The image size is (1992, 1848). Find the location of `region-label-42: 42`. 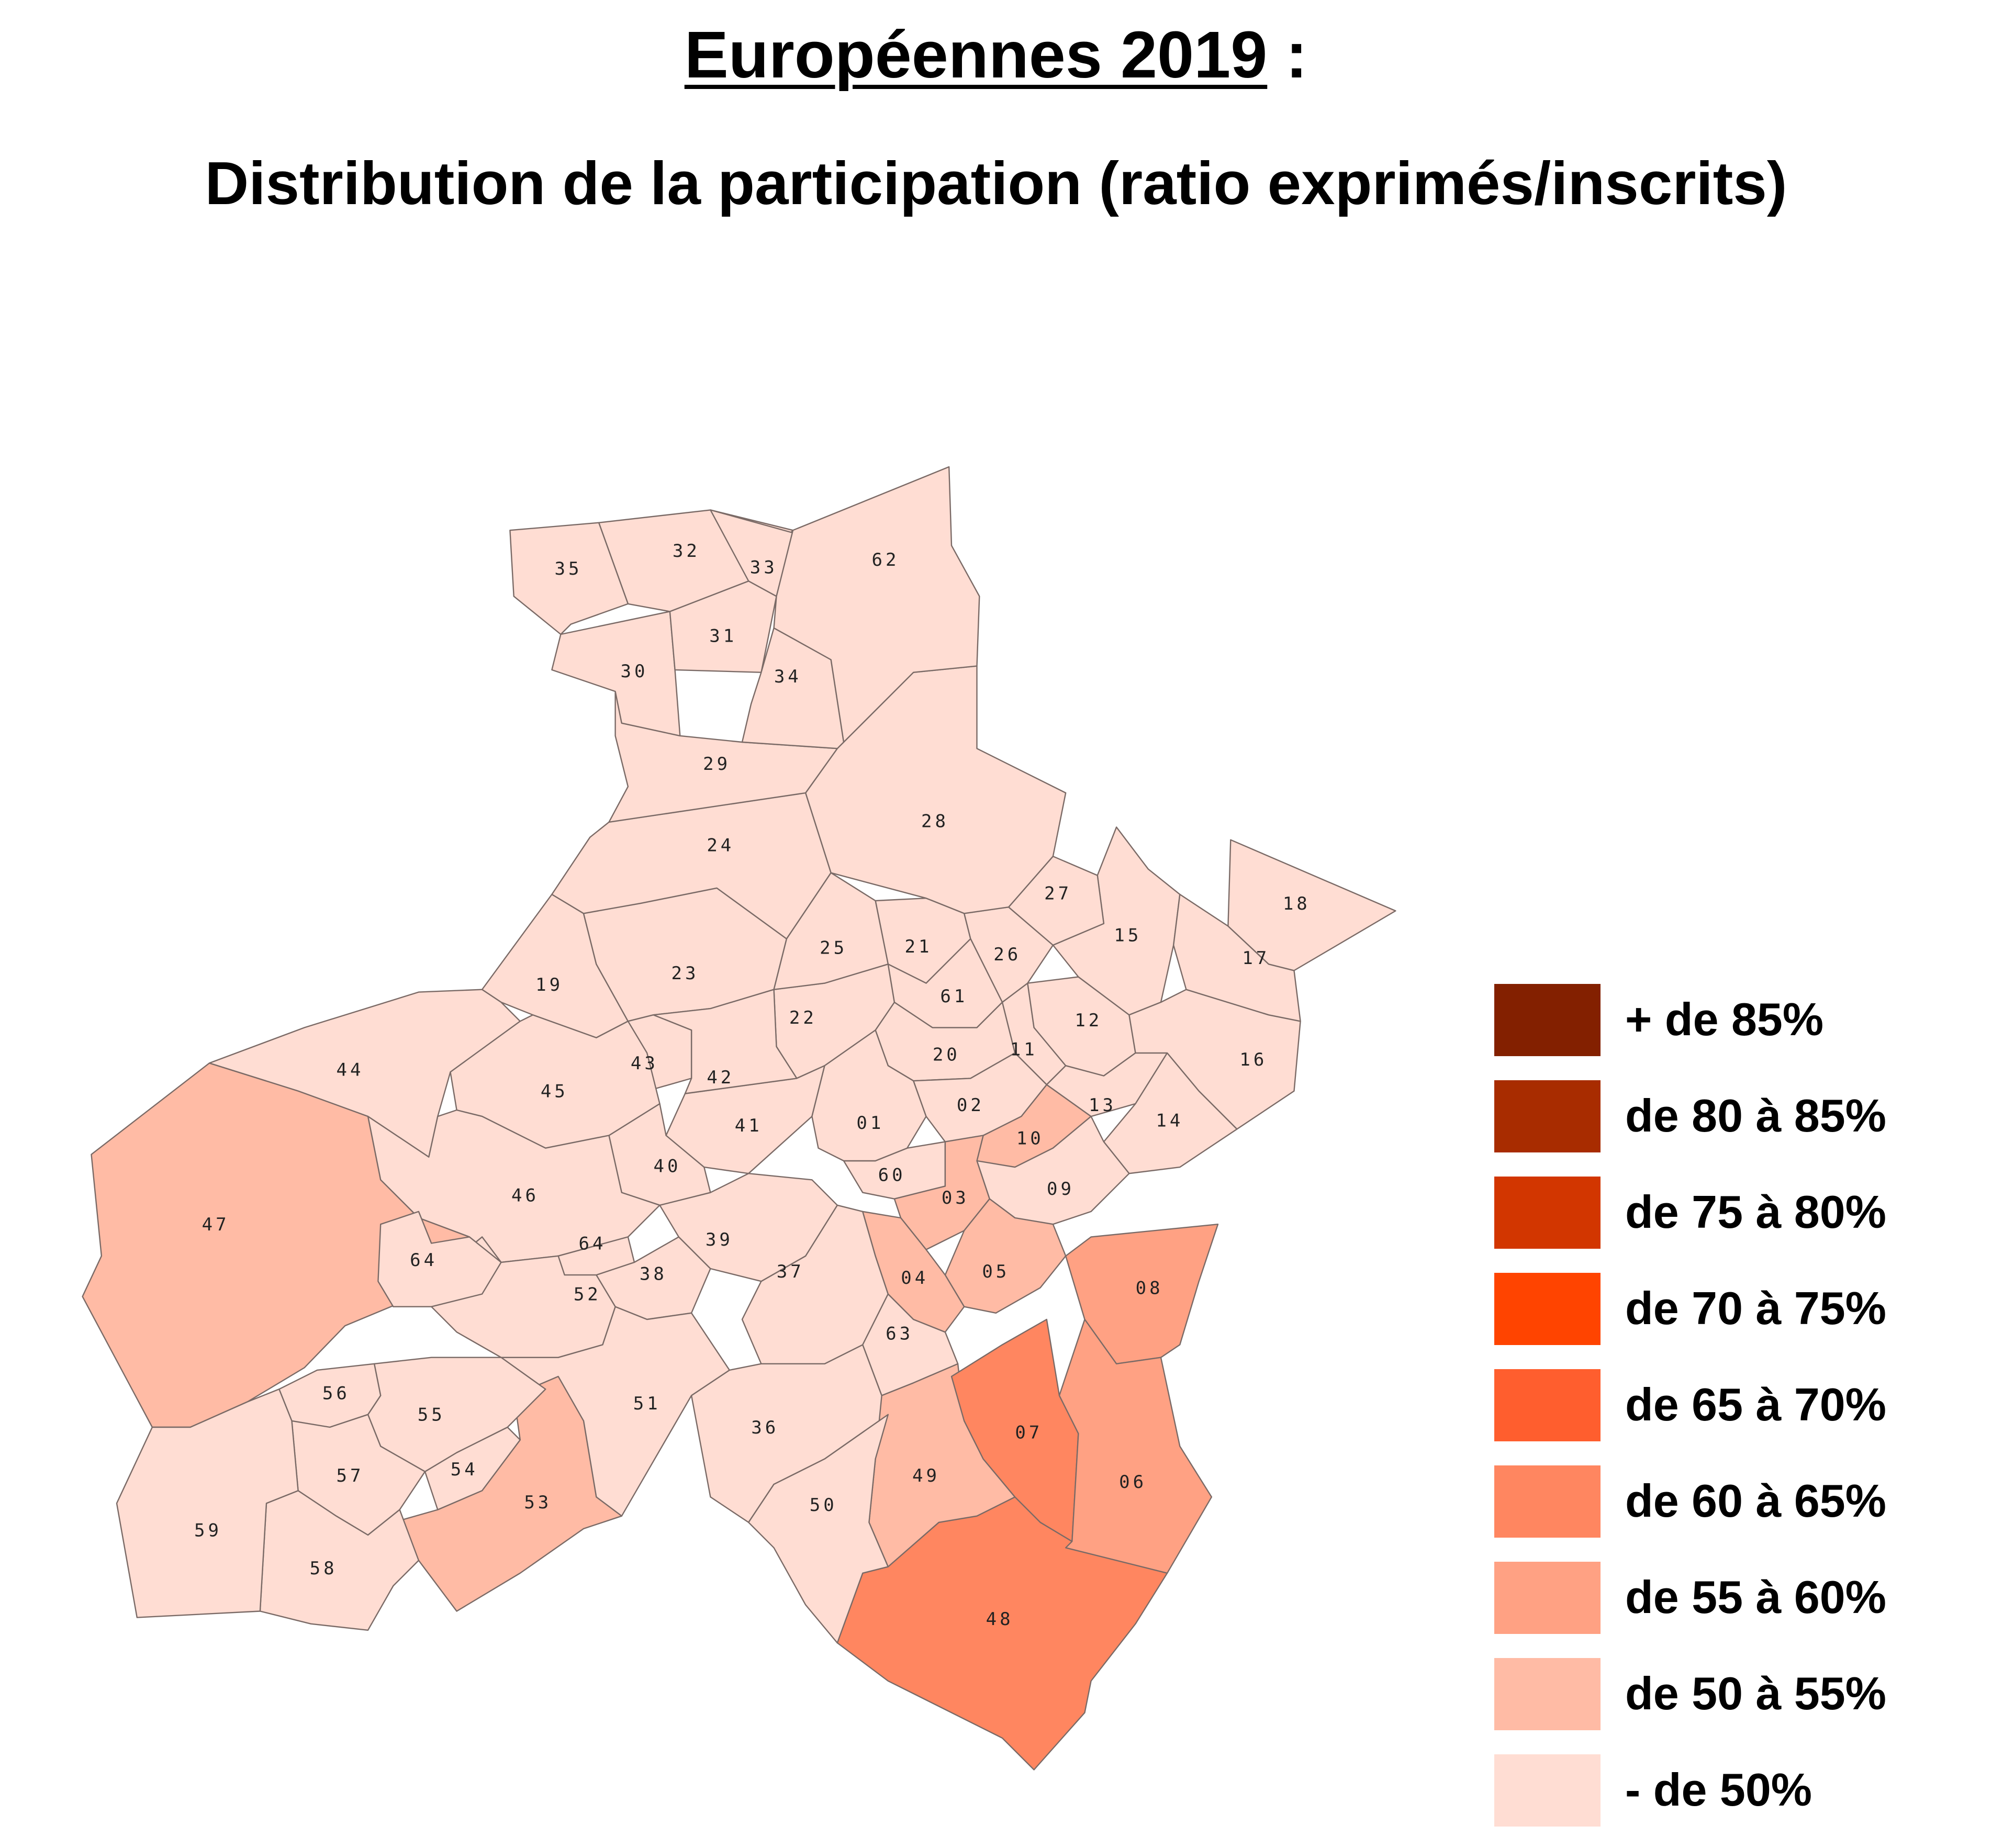

region-label-42: 42 is located at coordinates (721, 1077).